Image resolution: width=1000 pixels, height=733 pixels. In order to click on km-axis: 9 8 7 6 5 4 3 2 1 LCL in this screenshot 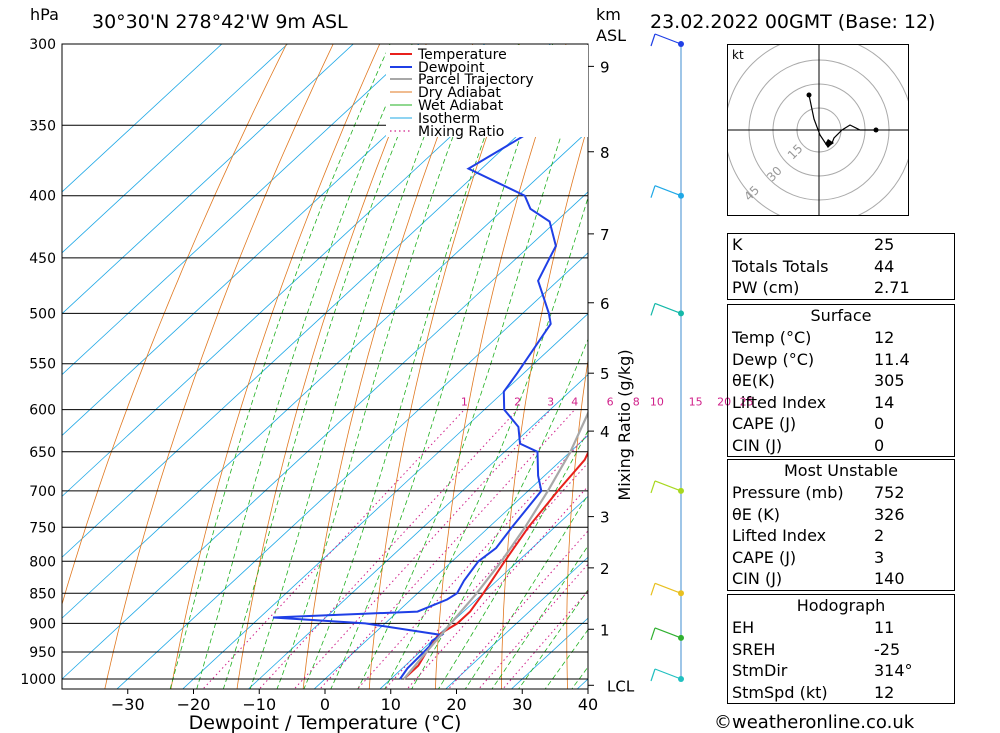, I will do `click(611, 376)`.